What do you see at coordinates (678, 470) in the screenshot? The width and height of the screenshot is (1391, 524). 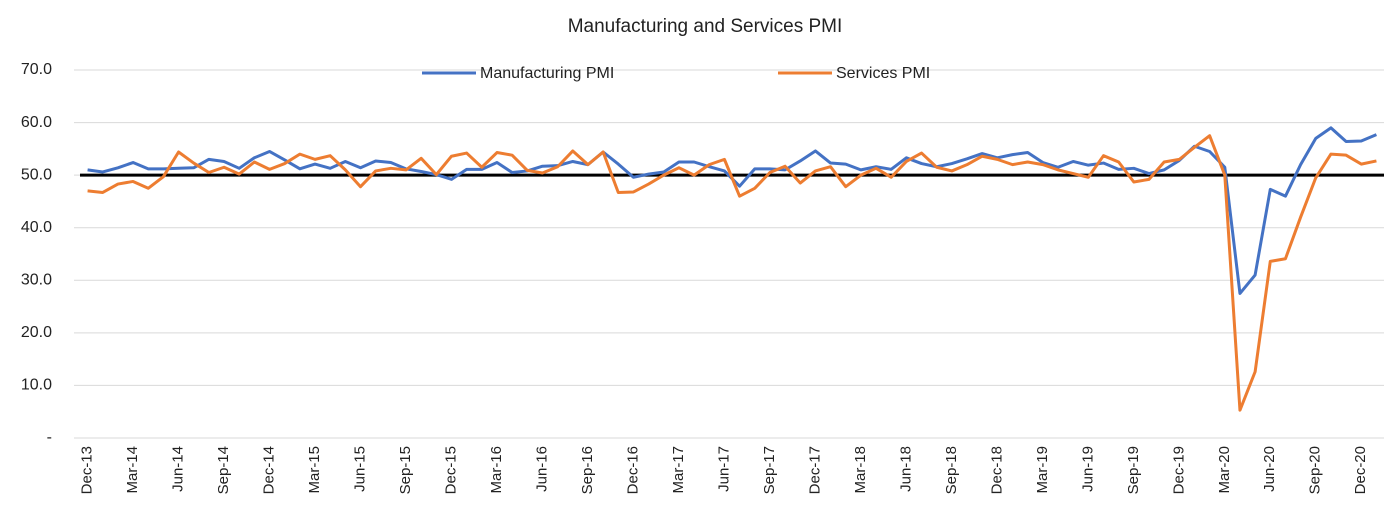 I see `x-tick-label: Mar-17` at bounding box center [678, 470].